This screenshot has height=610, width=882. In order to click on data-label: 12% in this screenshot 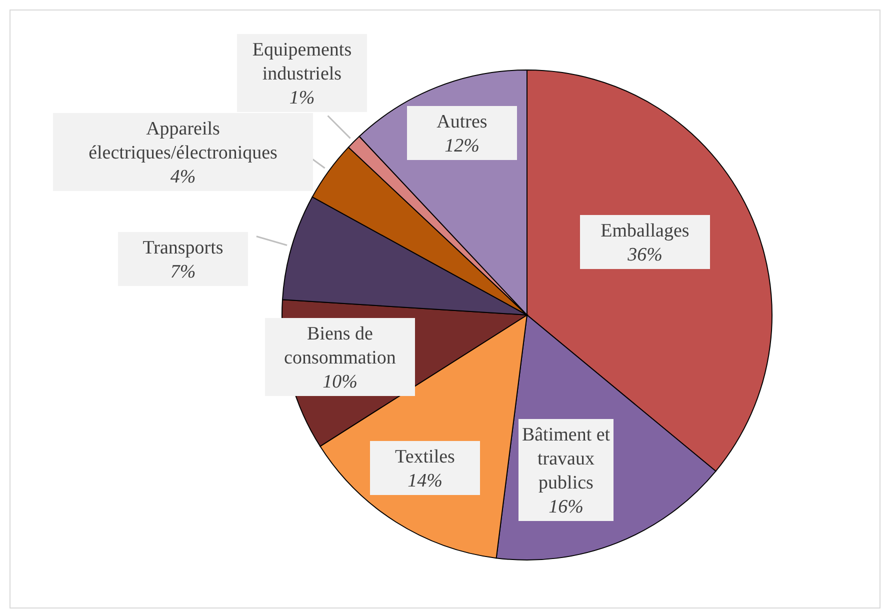, I will do `click(462, 146)`.